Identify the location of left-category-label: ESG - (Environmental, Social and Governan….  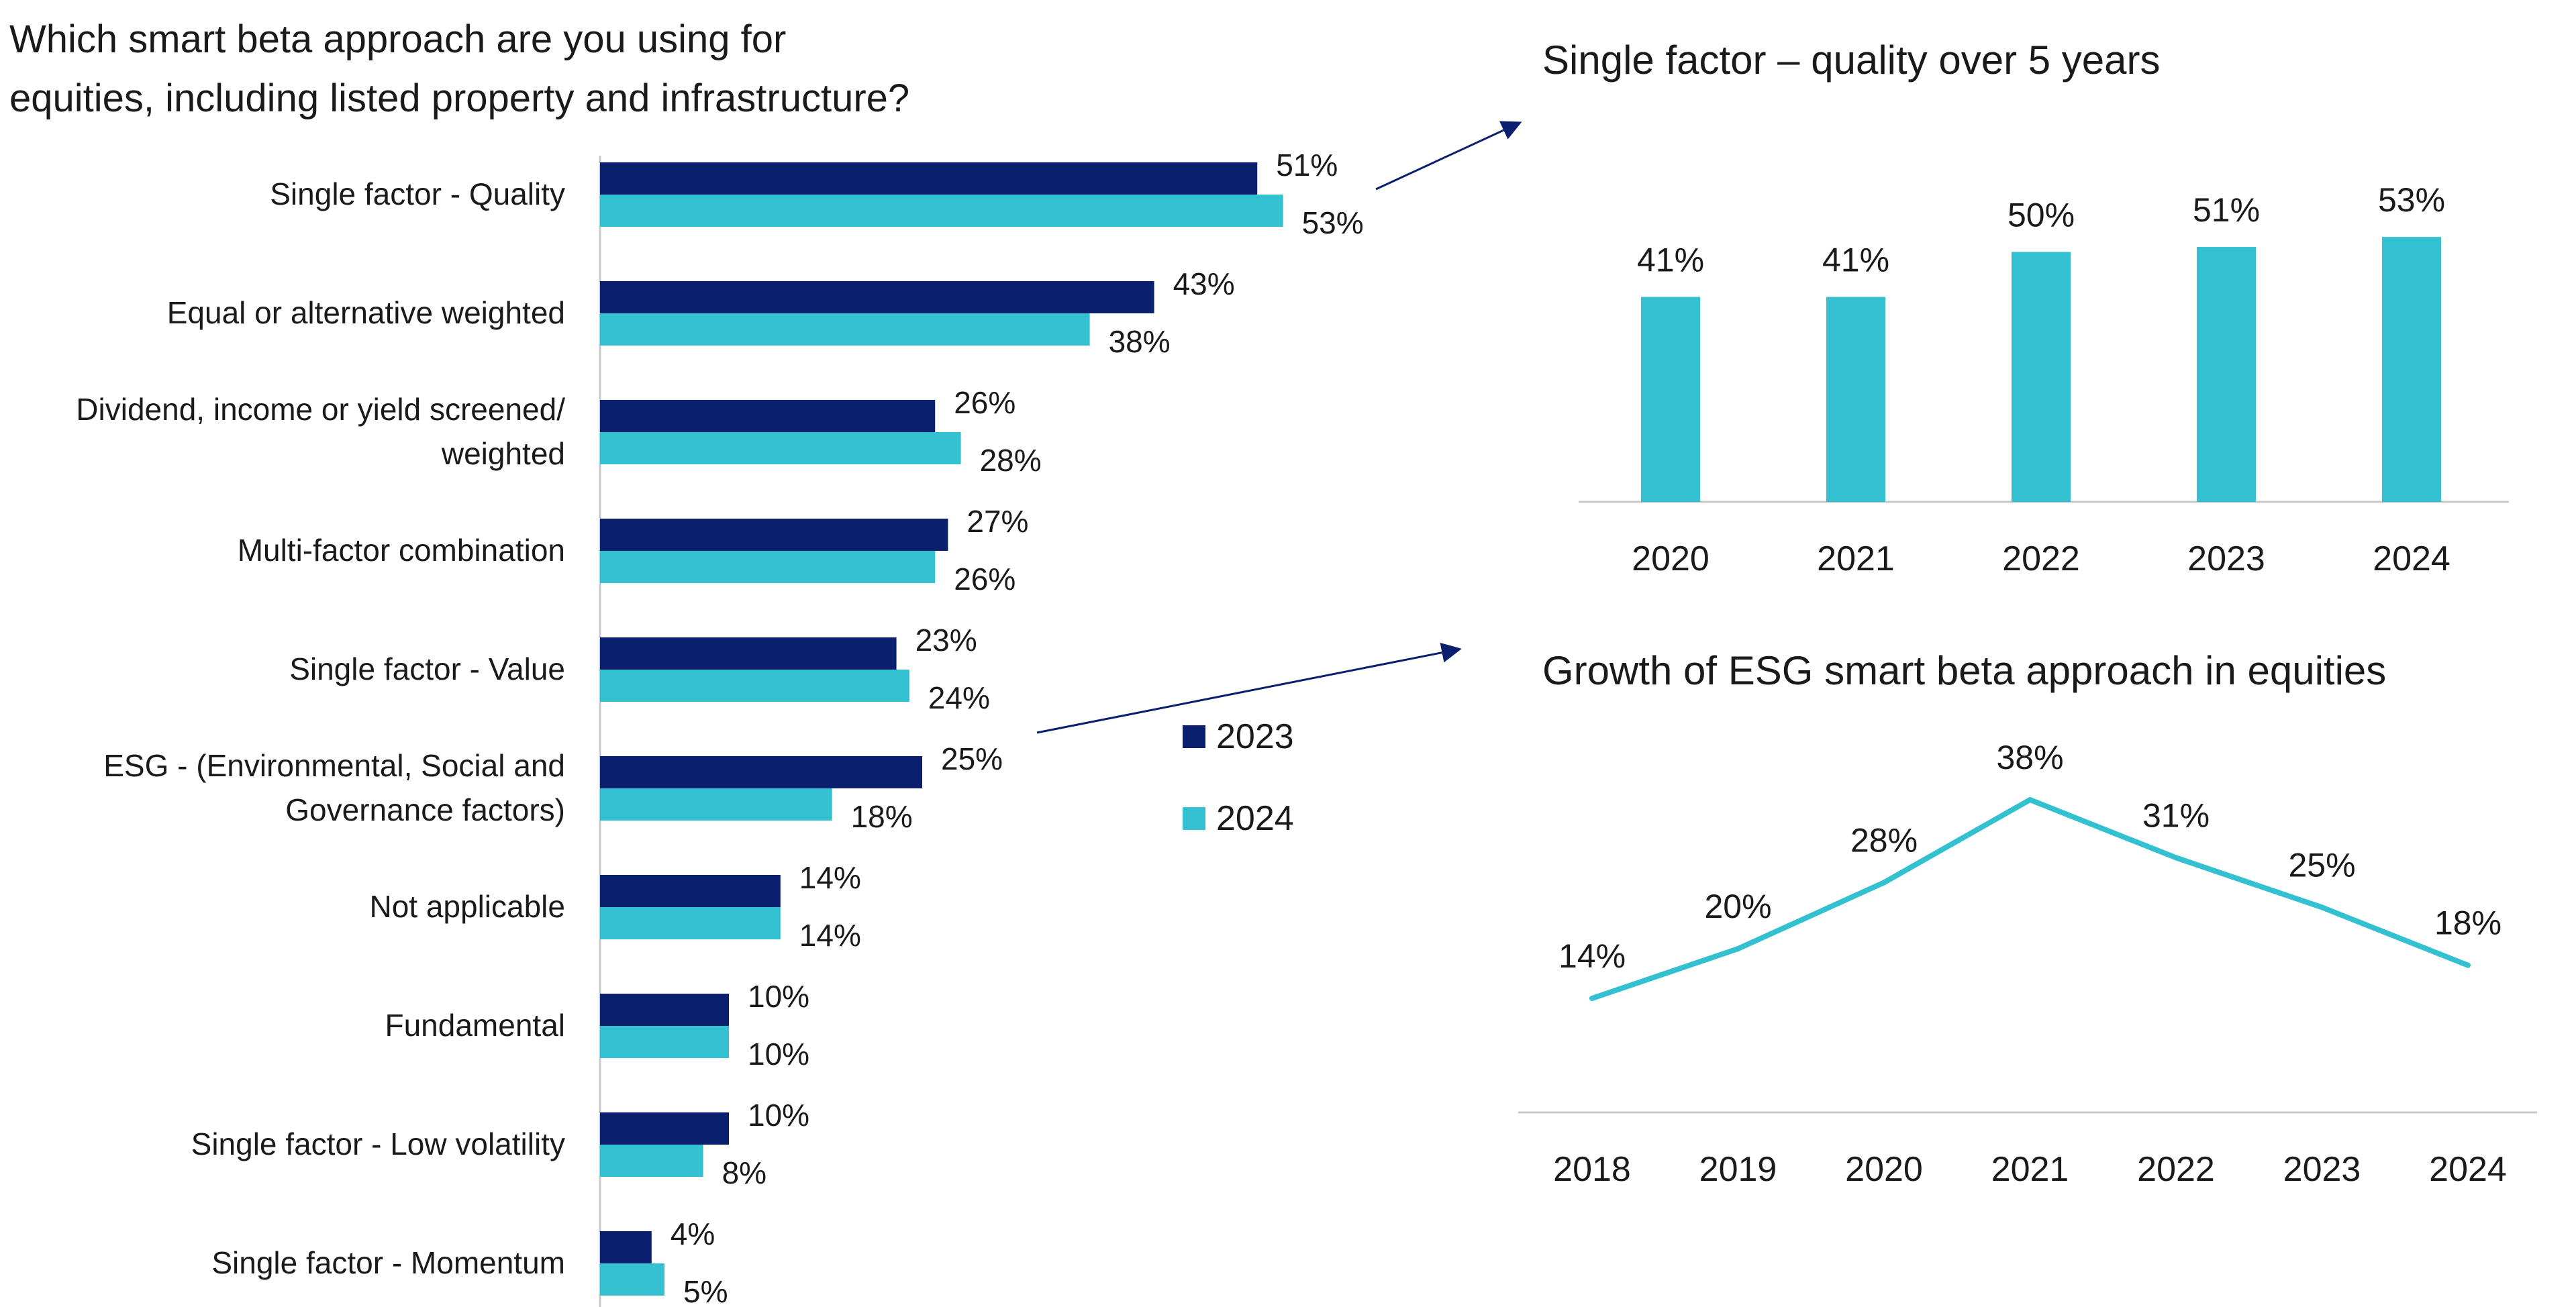
(334, 787).